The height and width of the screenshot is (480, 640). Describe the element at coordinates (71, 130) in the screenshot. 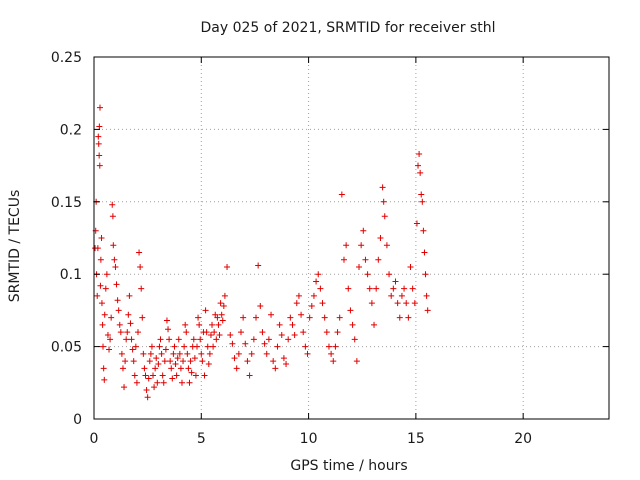

I see `y-tick-label: 0.2` at that location.